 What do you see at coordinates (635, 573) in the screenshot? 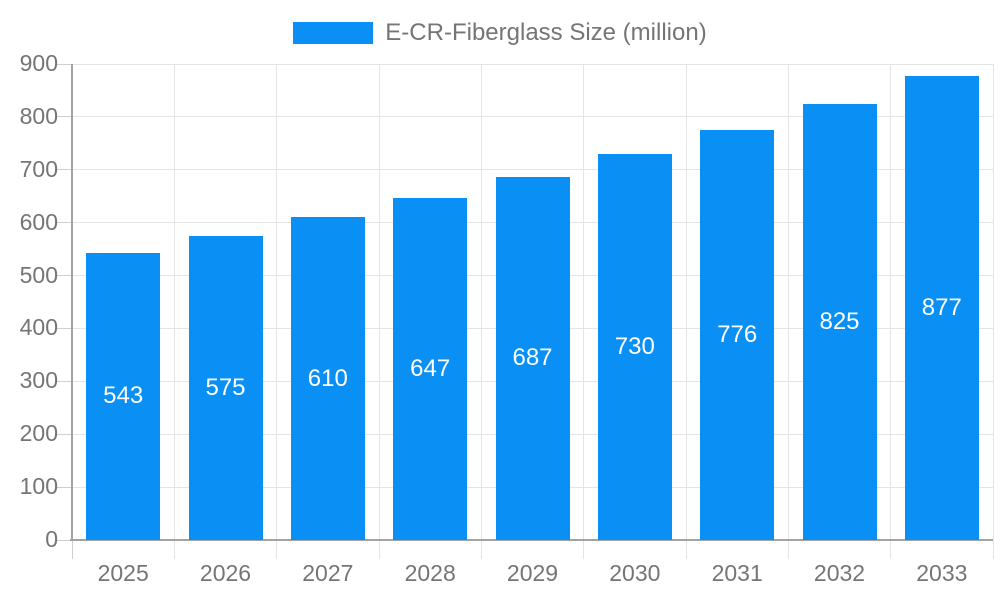
I see `x-axis-tick-label: 2030` at bounding box center [635, 573].